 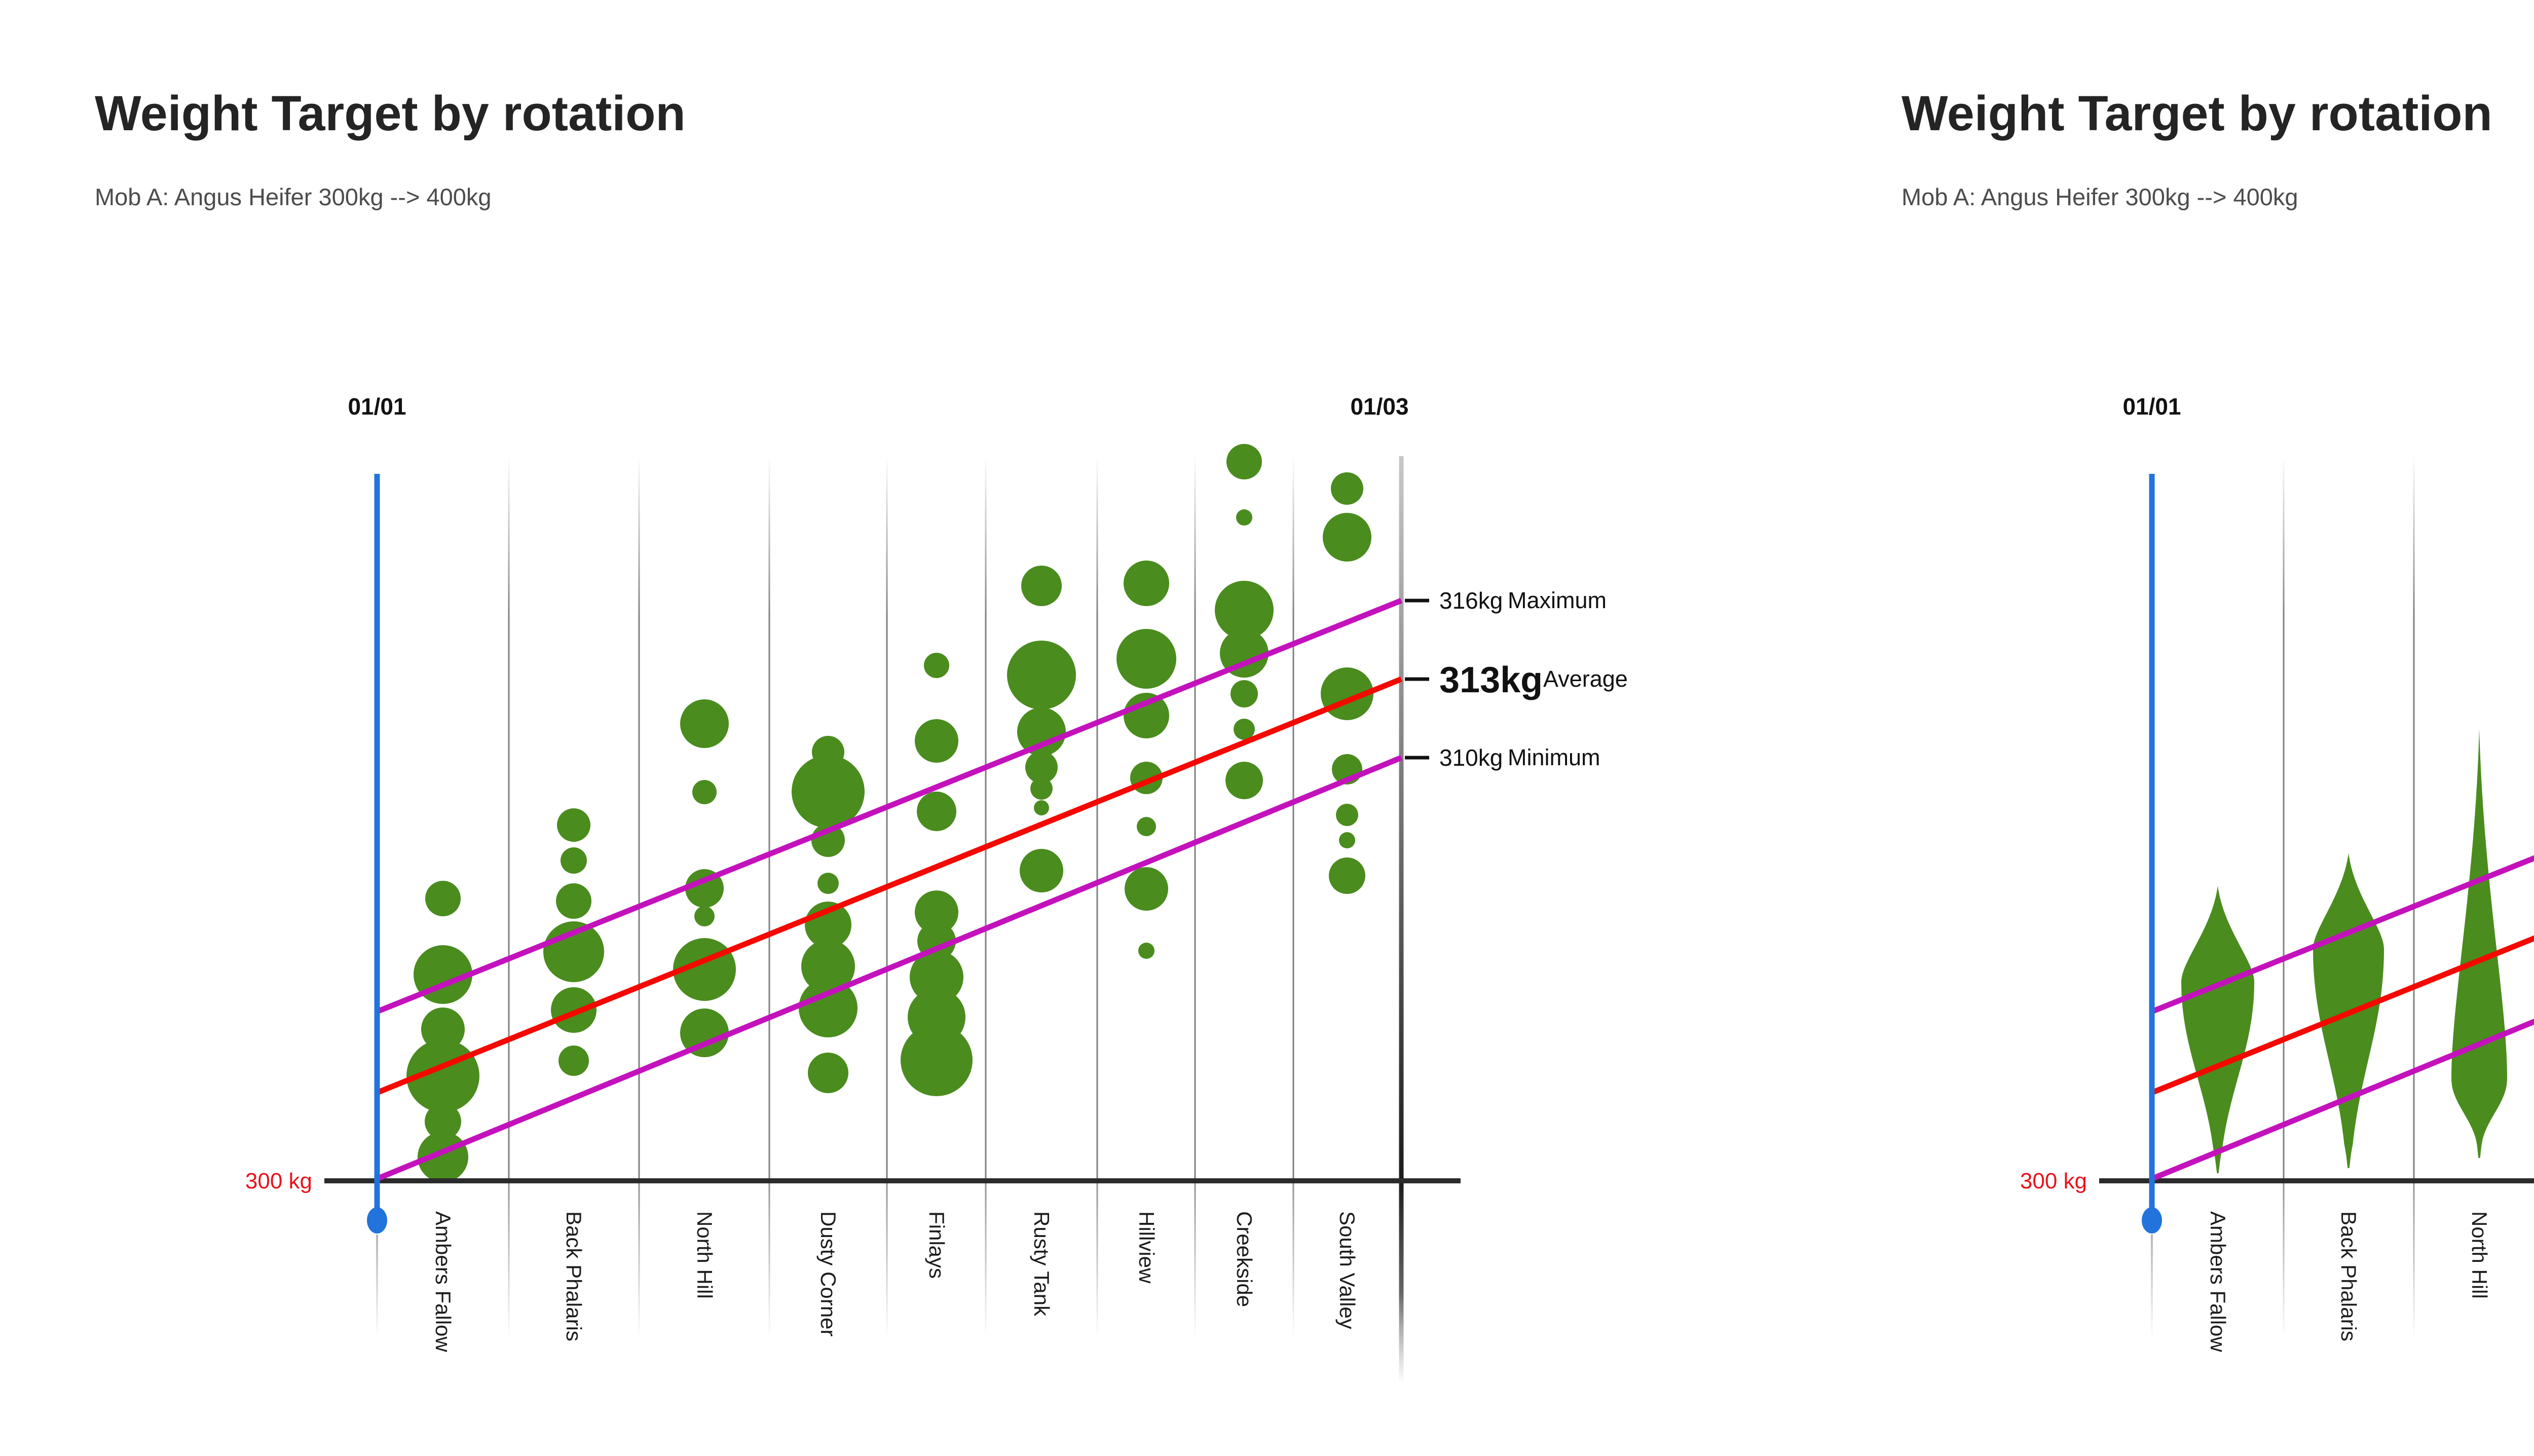 What do you see at coordinates (1491, 680) in the screenshot?
I see `annotation-value: 313kg` at bounding box center [1491, 680].